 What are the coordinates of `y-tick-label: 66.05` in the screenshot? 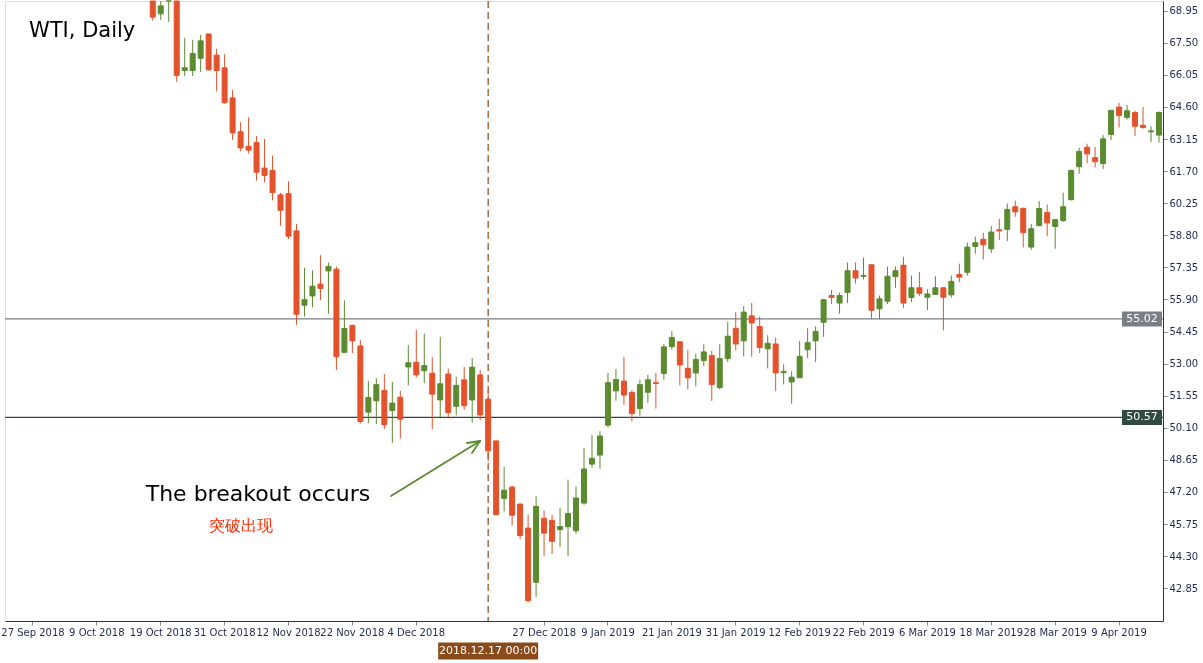 It's located at (1184, 75).